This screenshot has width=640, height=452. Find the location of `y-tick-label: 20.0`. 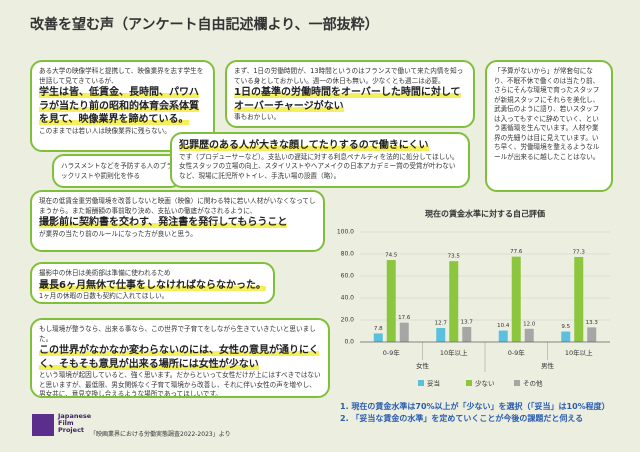

y-tick-label: 20.0 is located at coordinates (348, 320).